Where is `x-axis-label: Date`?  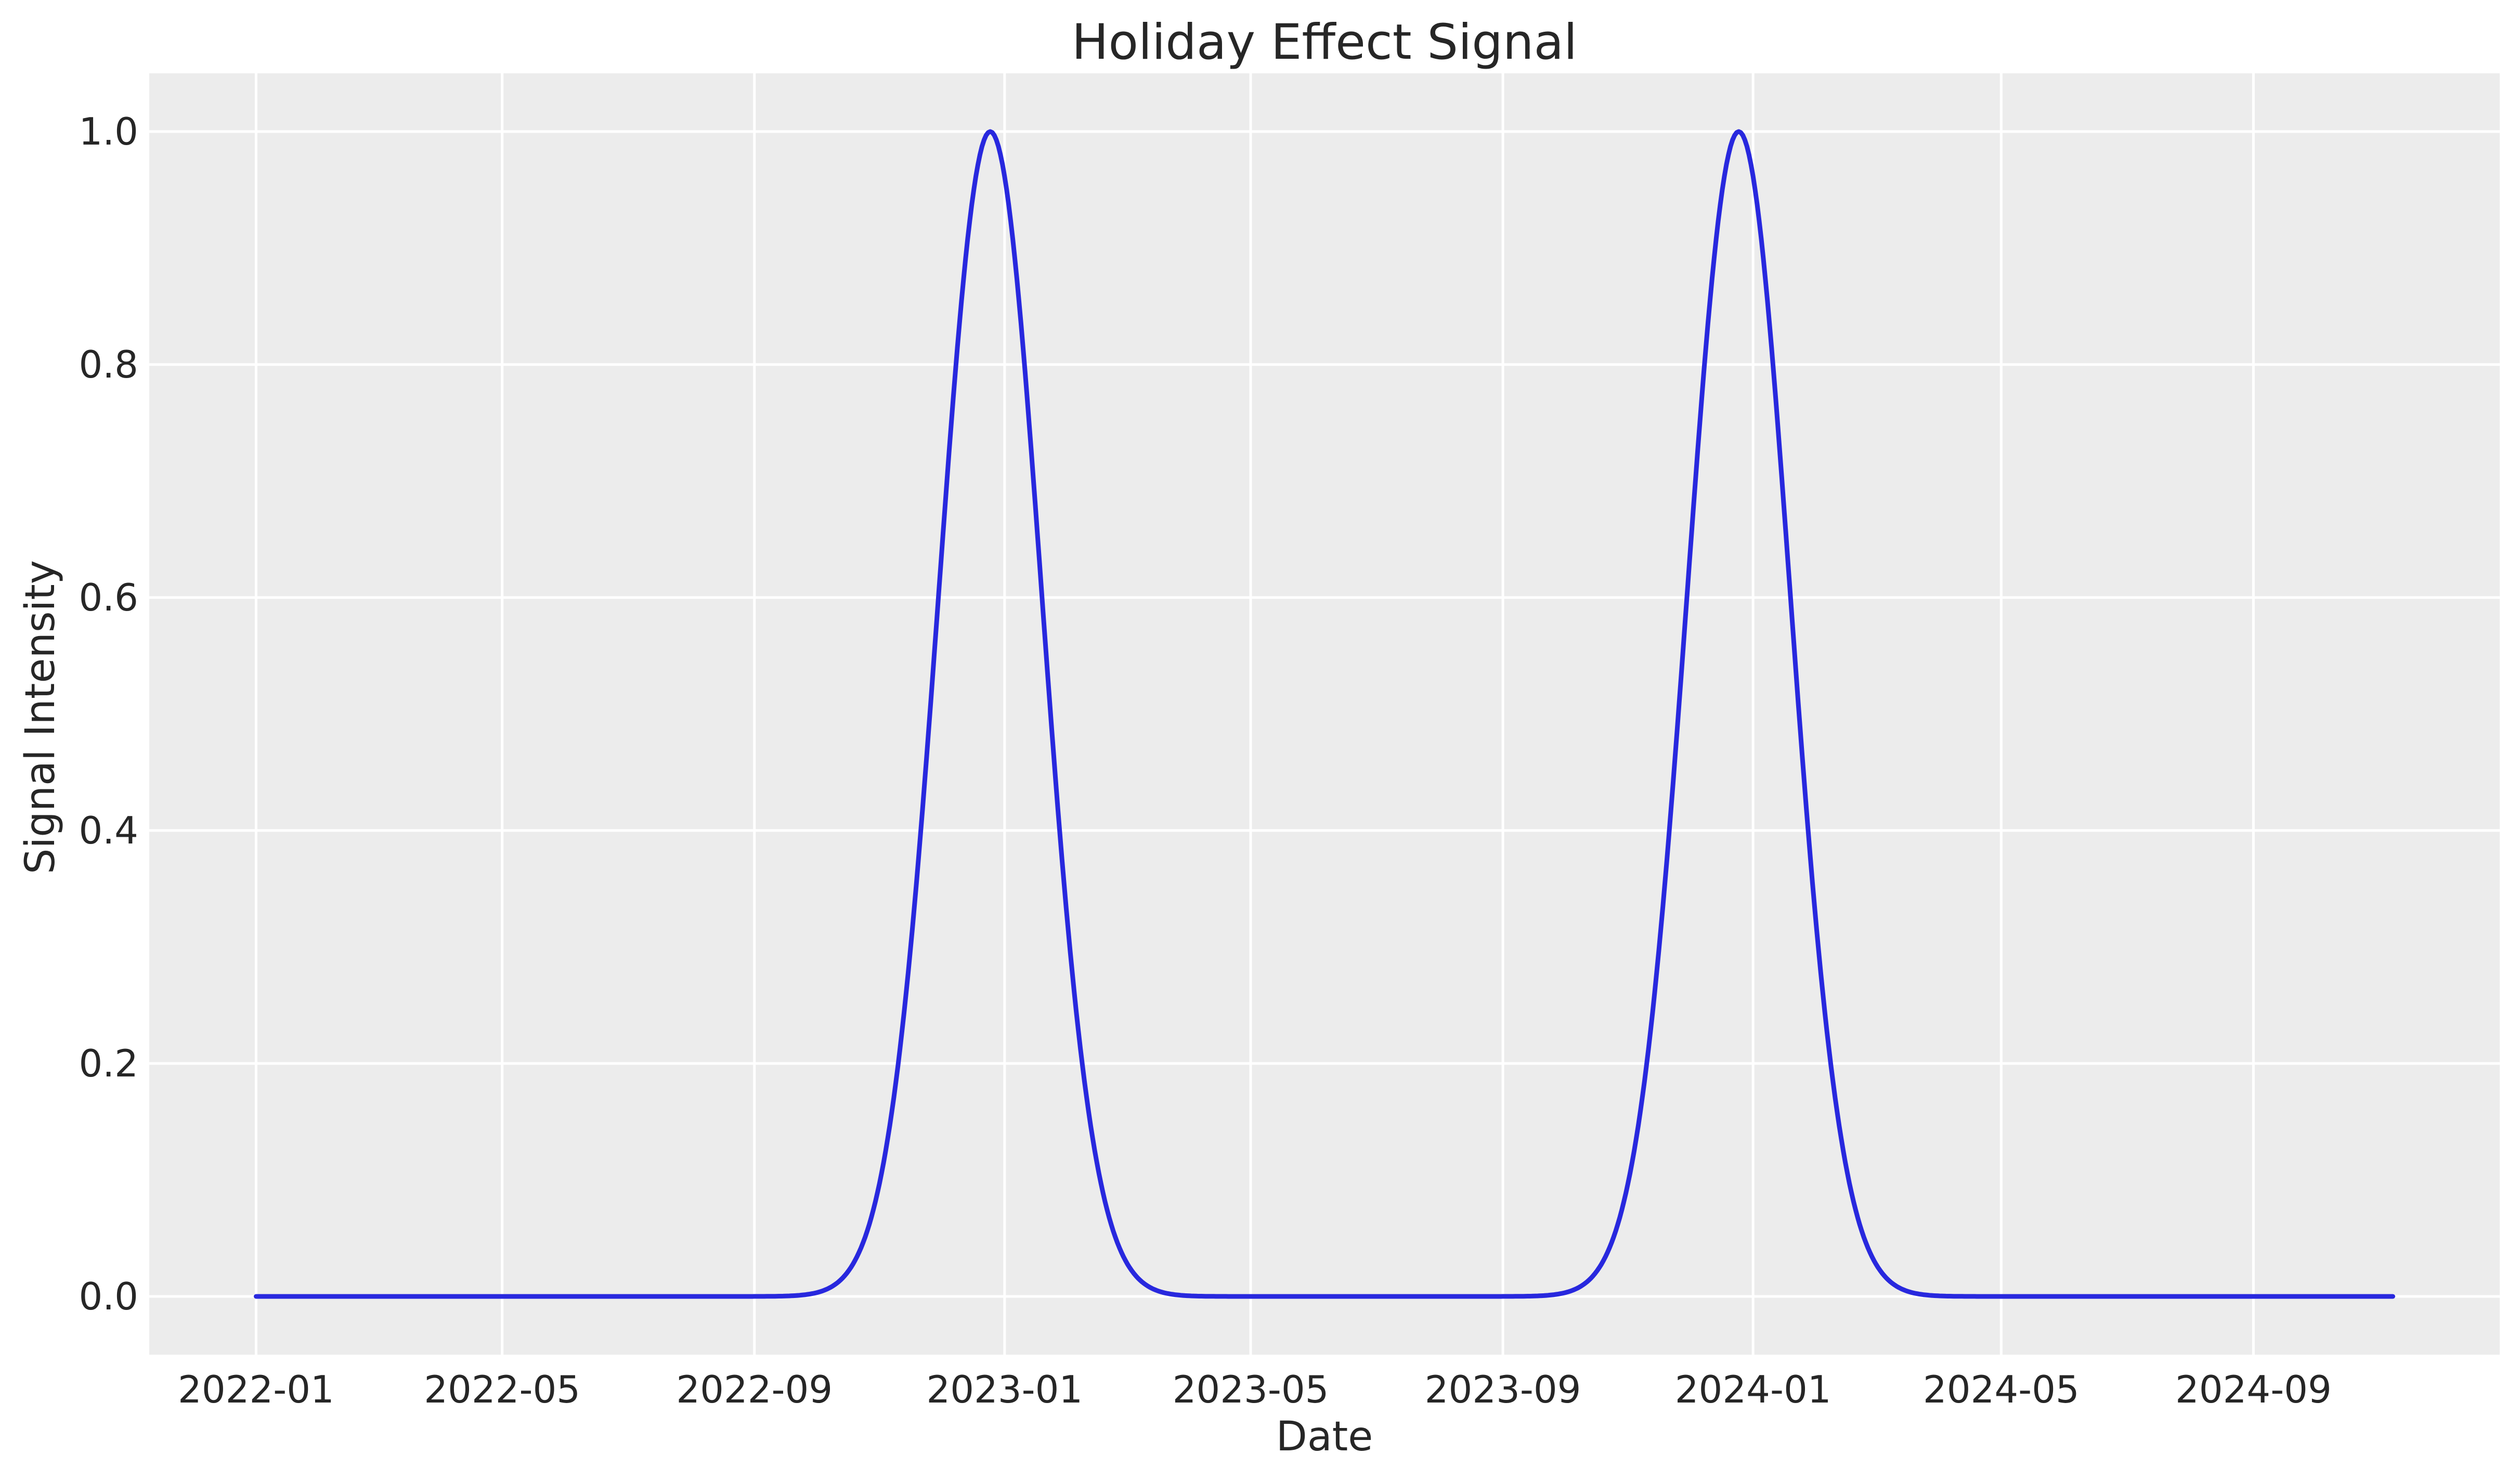
x-axis-label: Date is located at coordinates (1324, 1436).